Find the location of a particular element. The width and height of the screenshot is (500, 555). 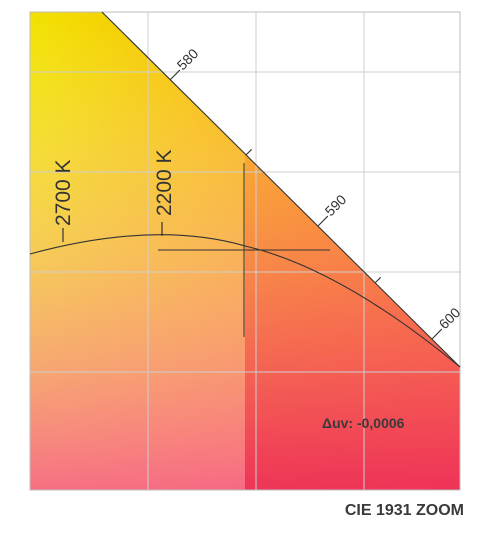

wavelength-tick-label: 600 is located at coordinates (450, 318).